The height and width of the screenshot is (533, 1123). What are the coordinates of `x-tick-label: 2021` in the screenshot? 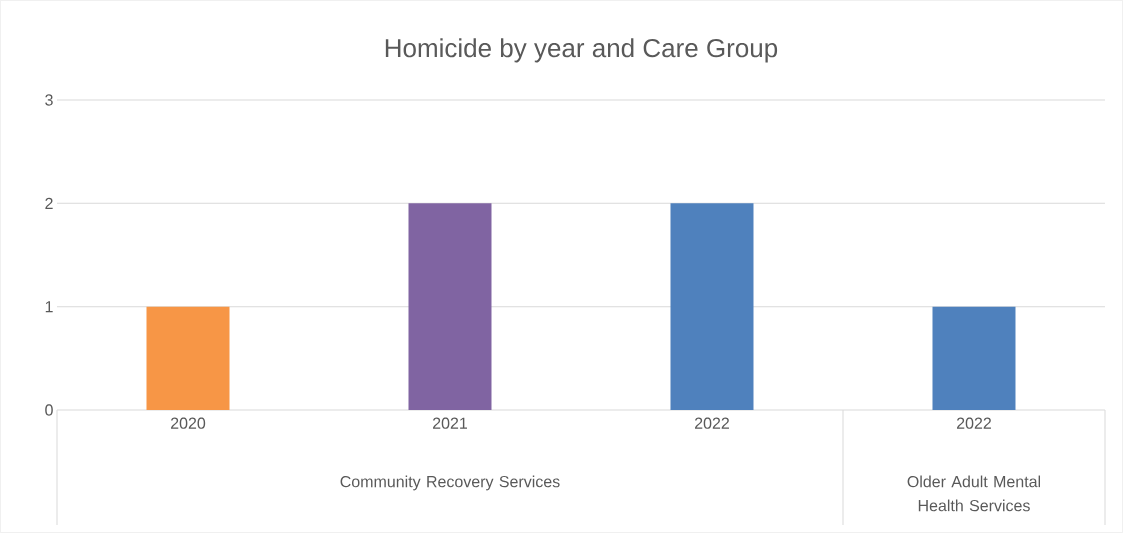 It's located at (450, 423).